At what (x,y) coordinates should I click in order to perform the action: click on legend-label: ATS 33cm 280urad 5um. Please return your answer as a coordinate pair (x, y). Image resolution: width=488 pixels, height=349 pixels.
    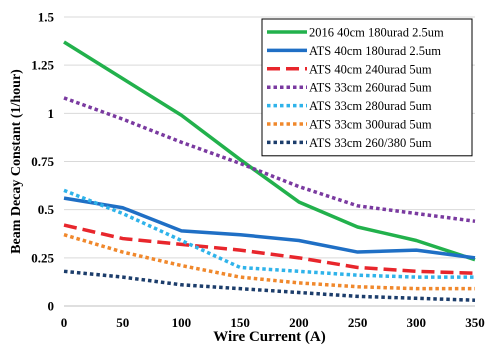
    Looking at the image, I should click on (370, 106).